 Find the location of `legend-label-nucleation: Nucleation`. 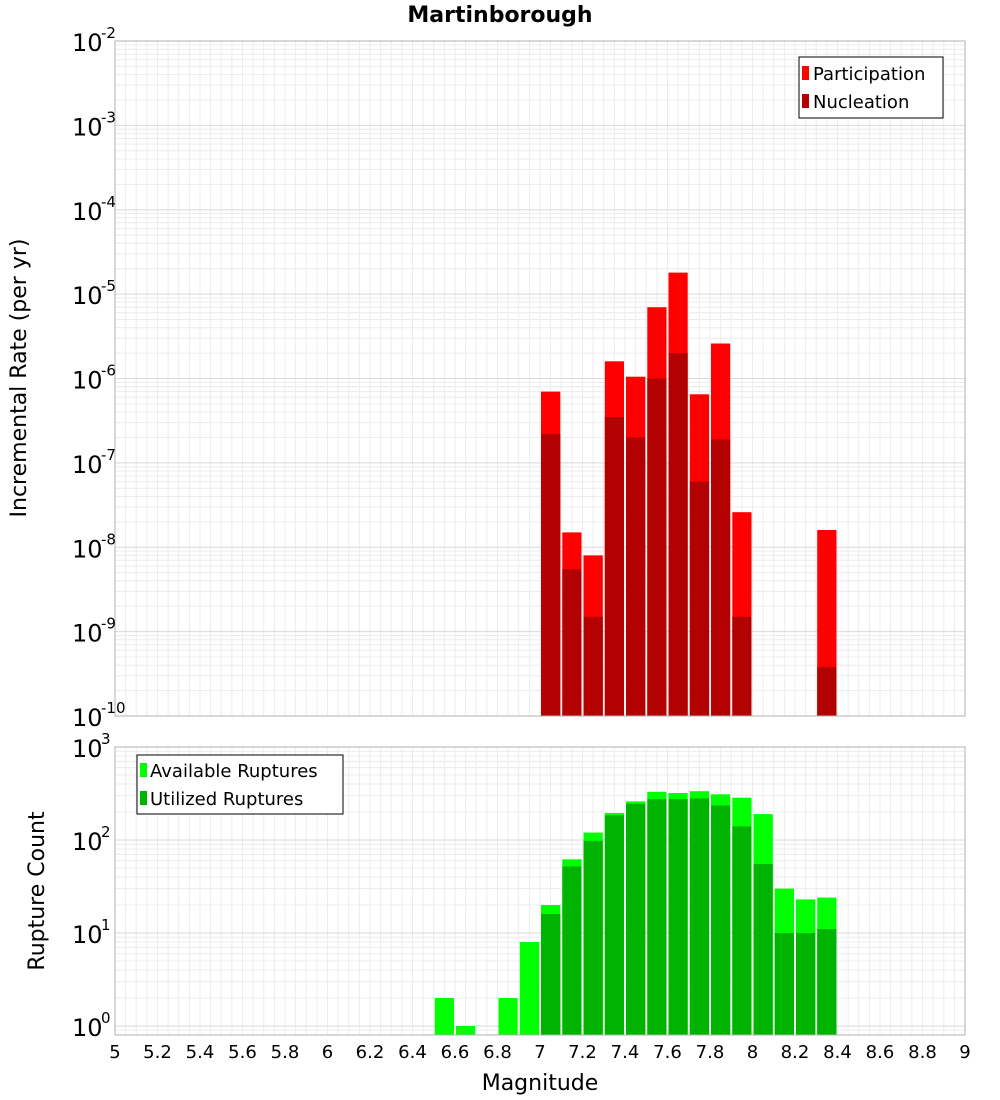

legend-label-nucleation: Nucleation is located at coordinates (861, 102).